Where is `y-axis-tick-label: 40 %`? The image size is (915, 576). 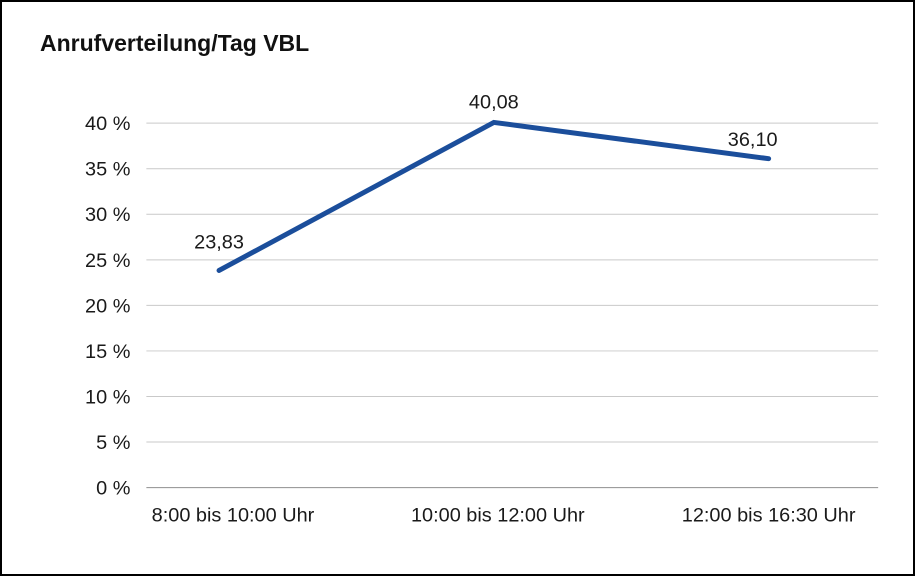 y-axis-tick-label: 40 % is located at coordinates (107, 124).